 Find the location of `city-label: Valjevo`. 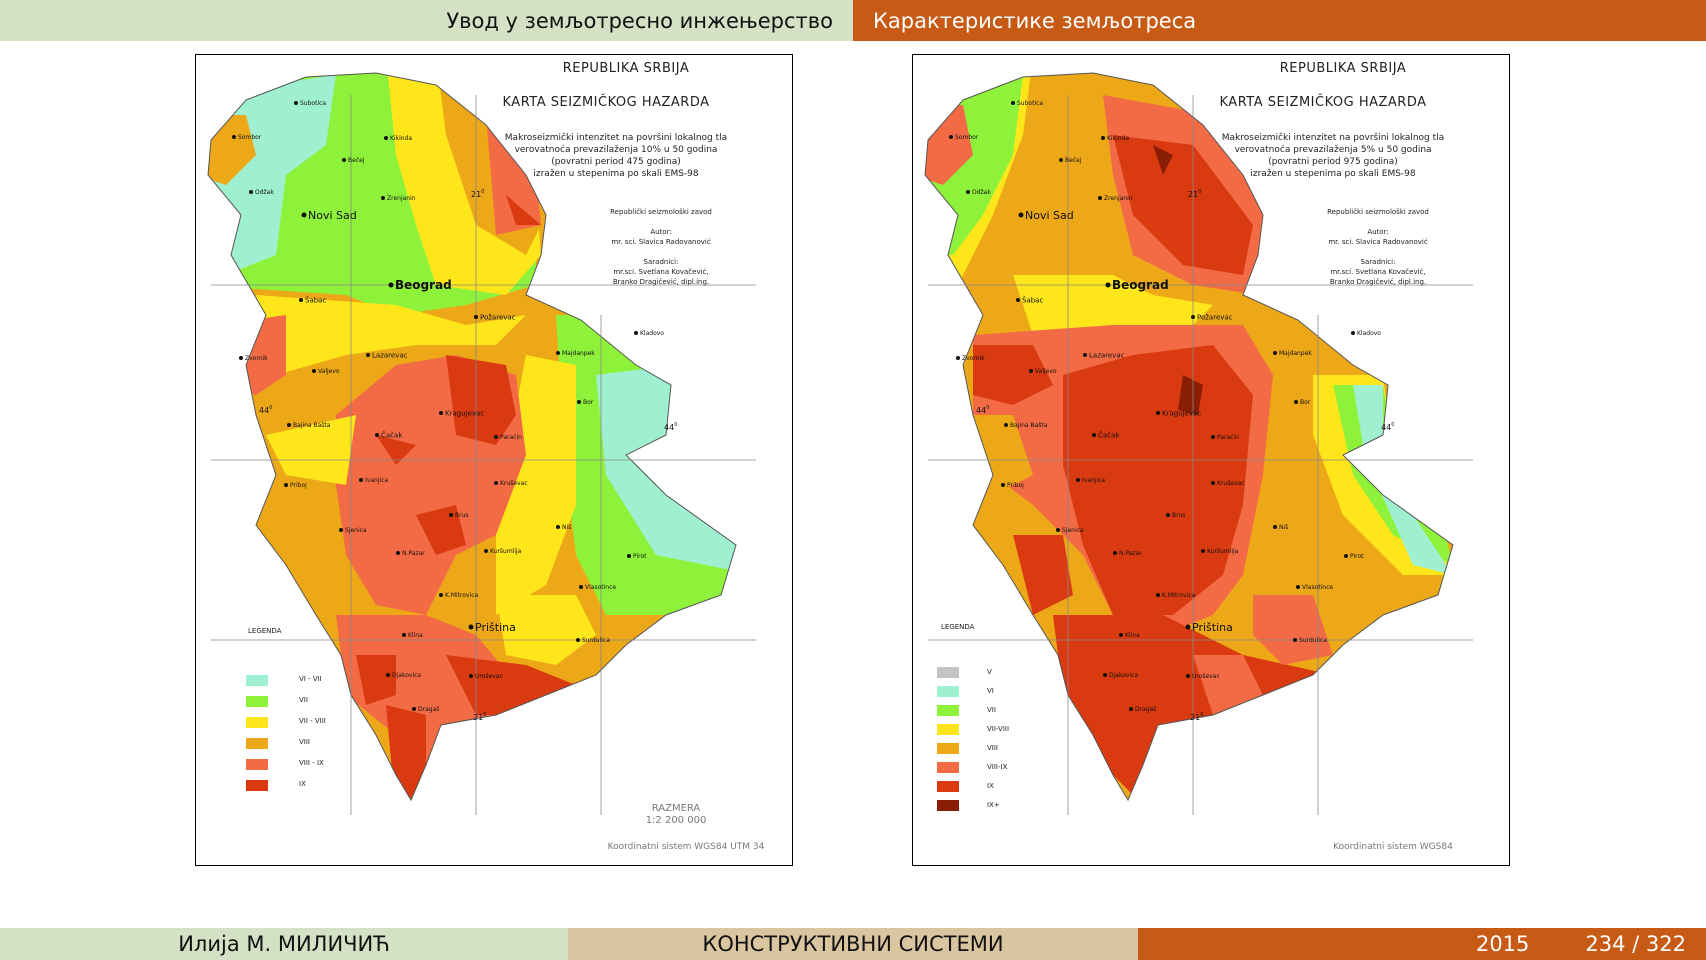

city-label: Valjevo is located at coordinates (329, 371).